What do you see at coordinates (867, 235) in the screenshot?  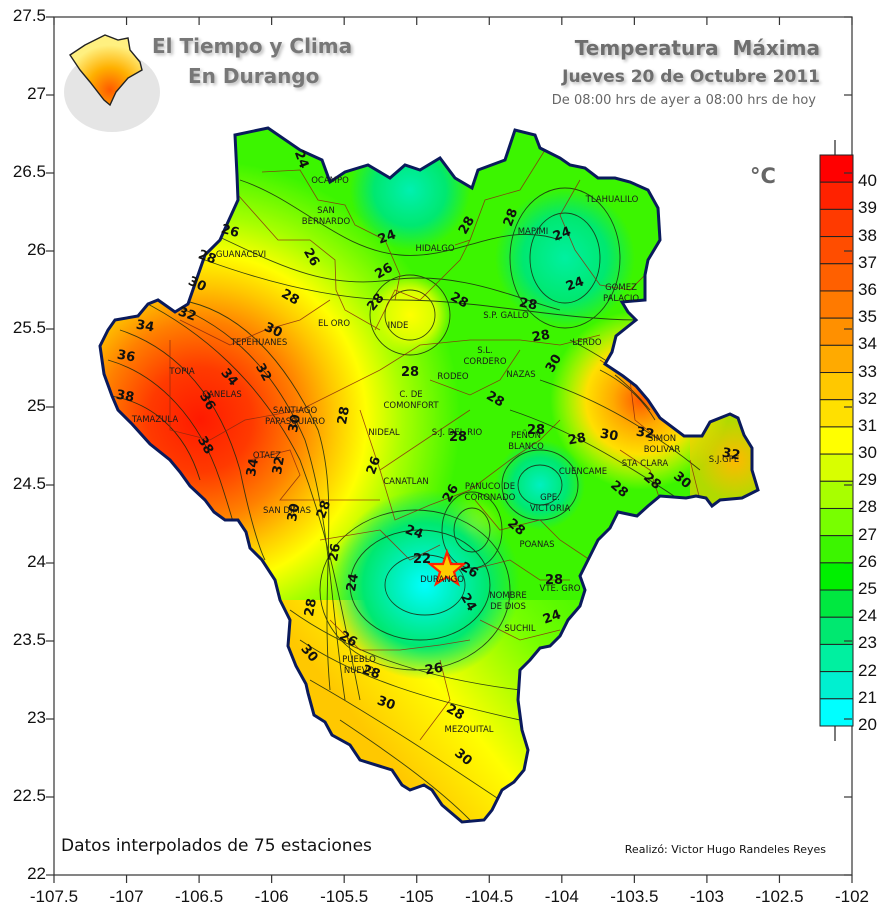 I see `colorbar-label: 38` at bounding box center [867, 235].